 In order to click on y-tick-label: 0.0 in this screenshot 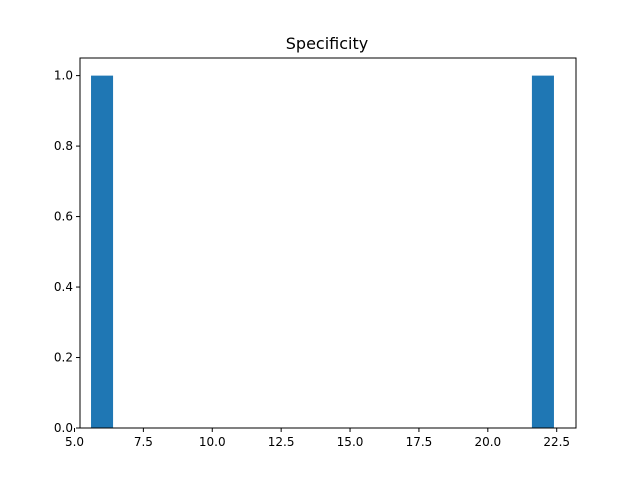, I will do `click(63, 428)`.